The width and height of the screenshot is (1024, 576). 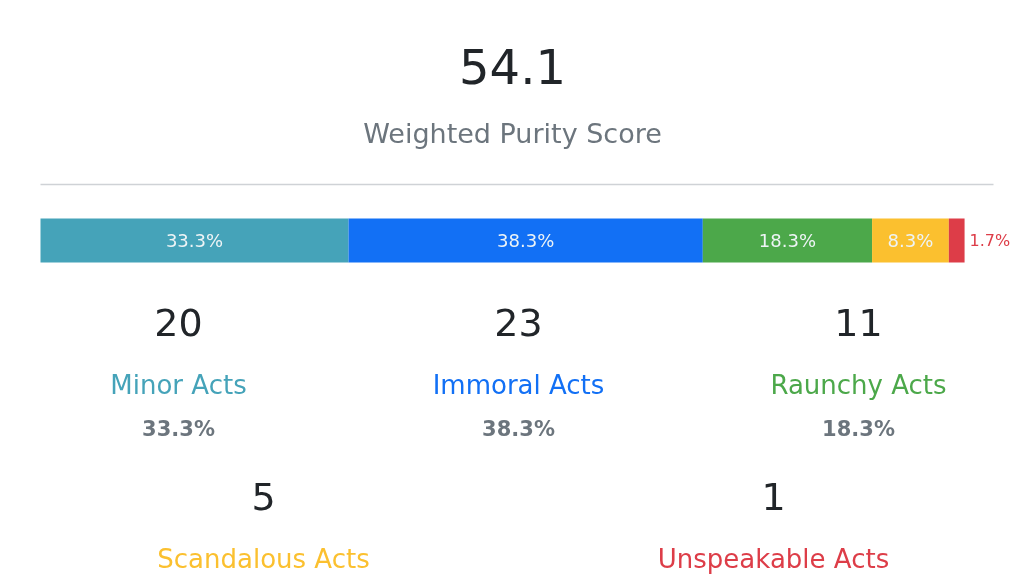 I want to click on text: 18.3%, so click(x=858, y=428).